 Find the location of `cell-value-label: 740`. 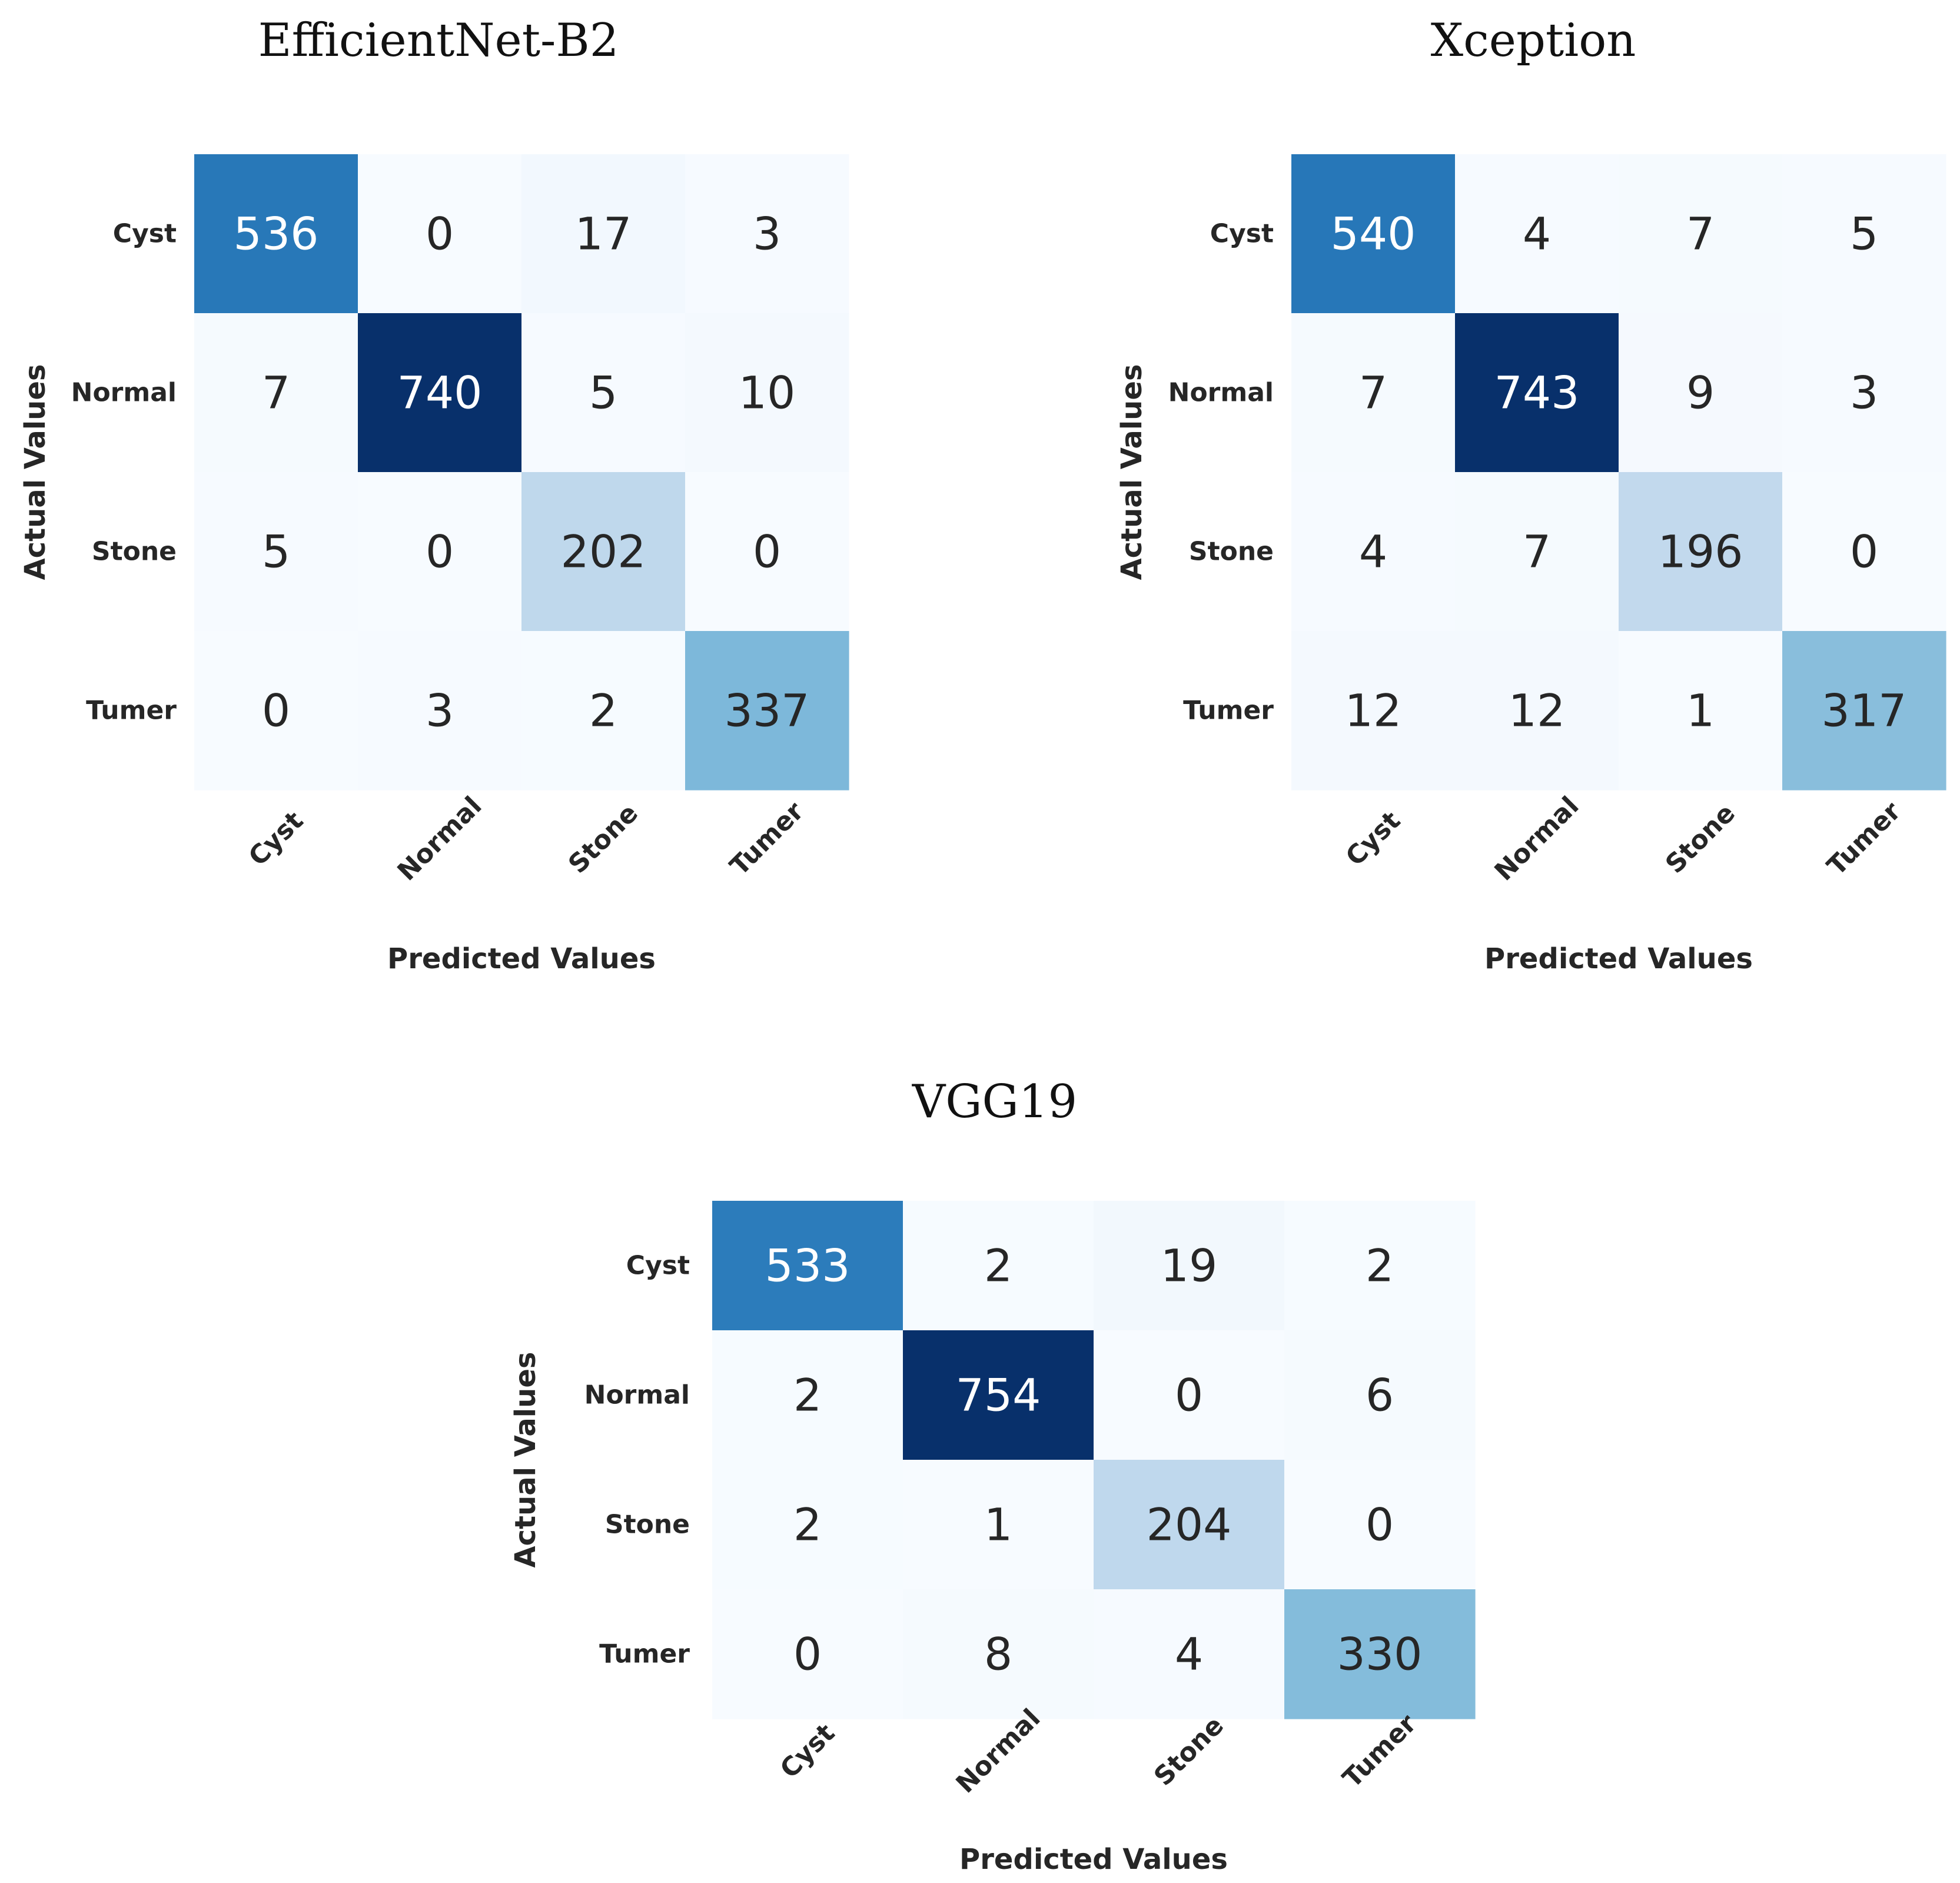

cell-value-label: 740 is located at coordinates (439, 393).